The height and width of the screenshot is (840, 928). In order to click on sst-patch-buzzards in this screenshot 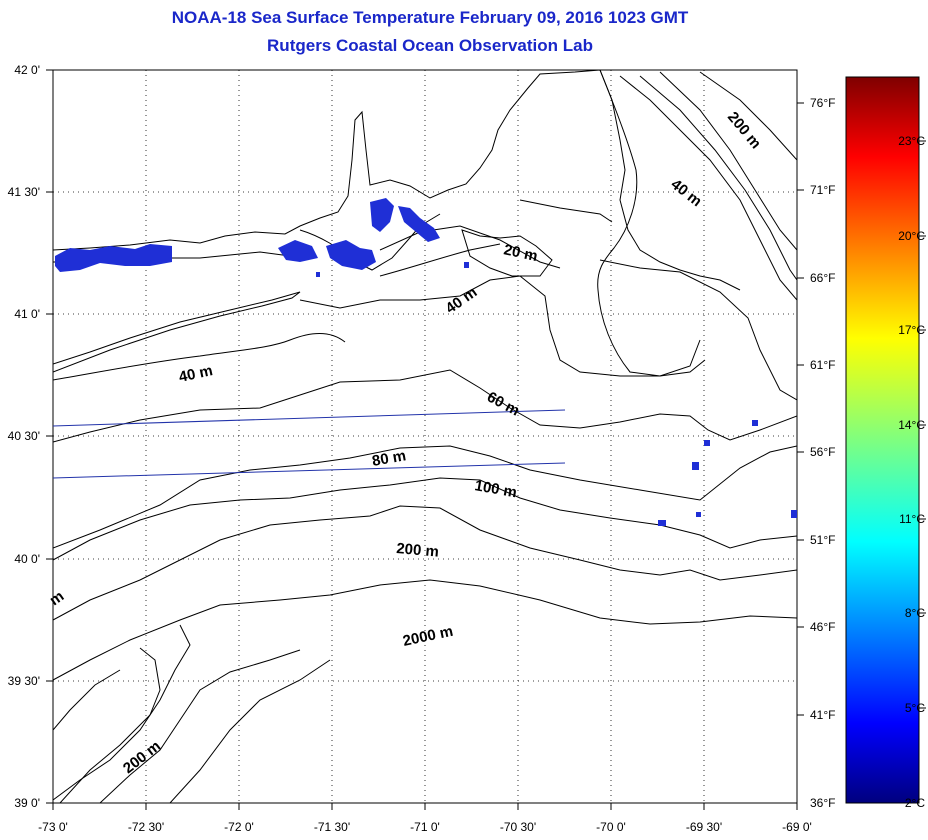, I will do `click(351, 255)`.